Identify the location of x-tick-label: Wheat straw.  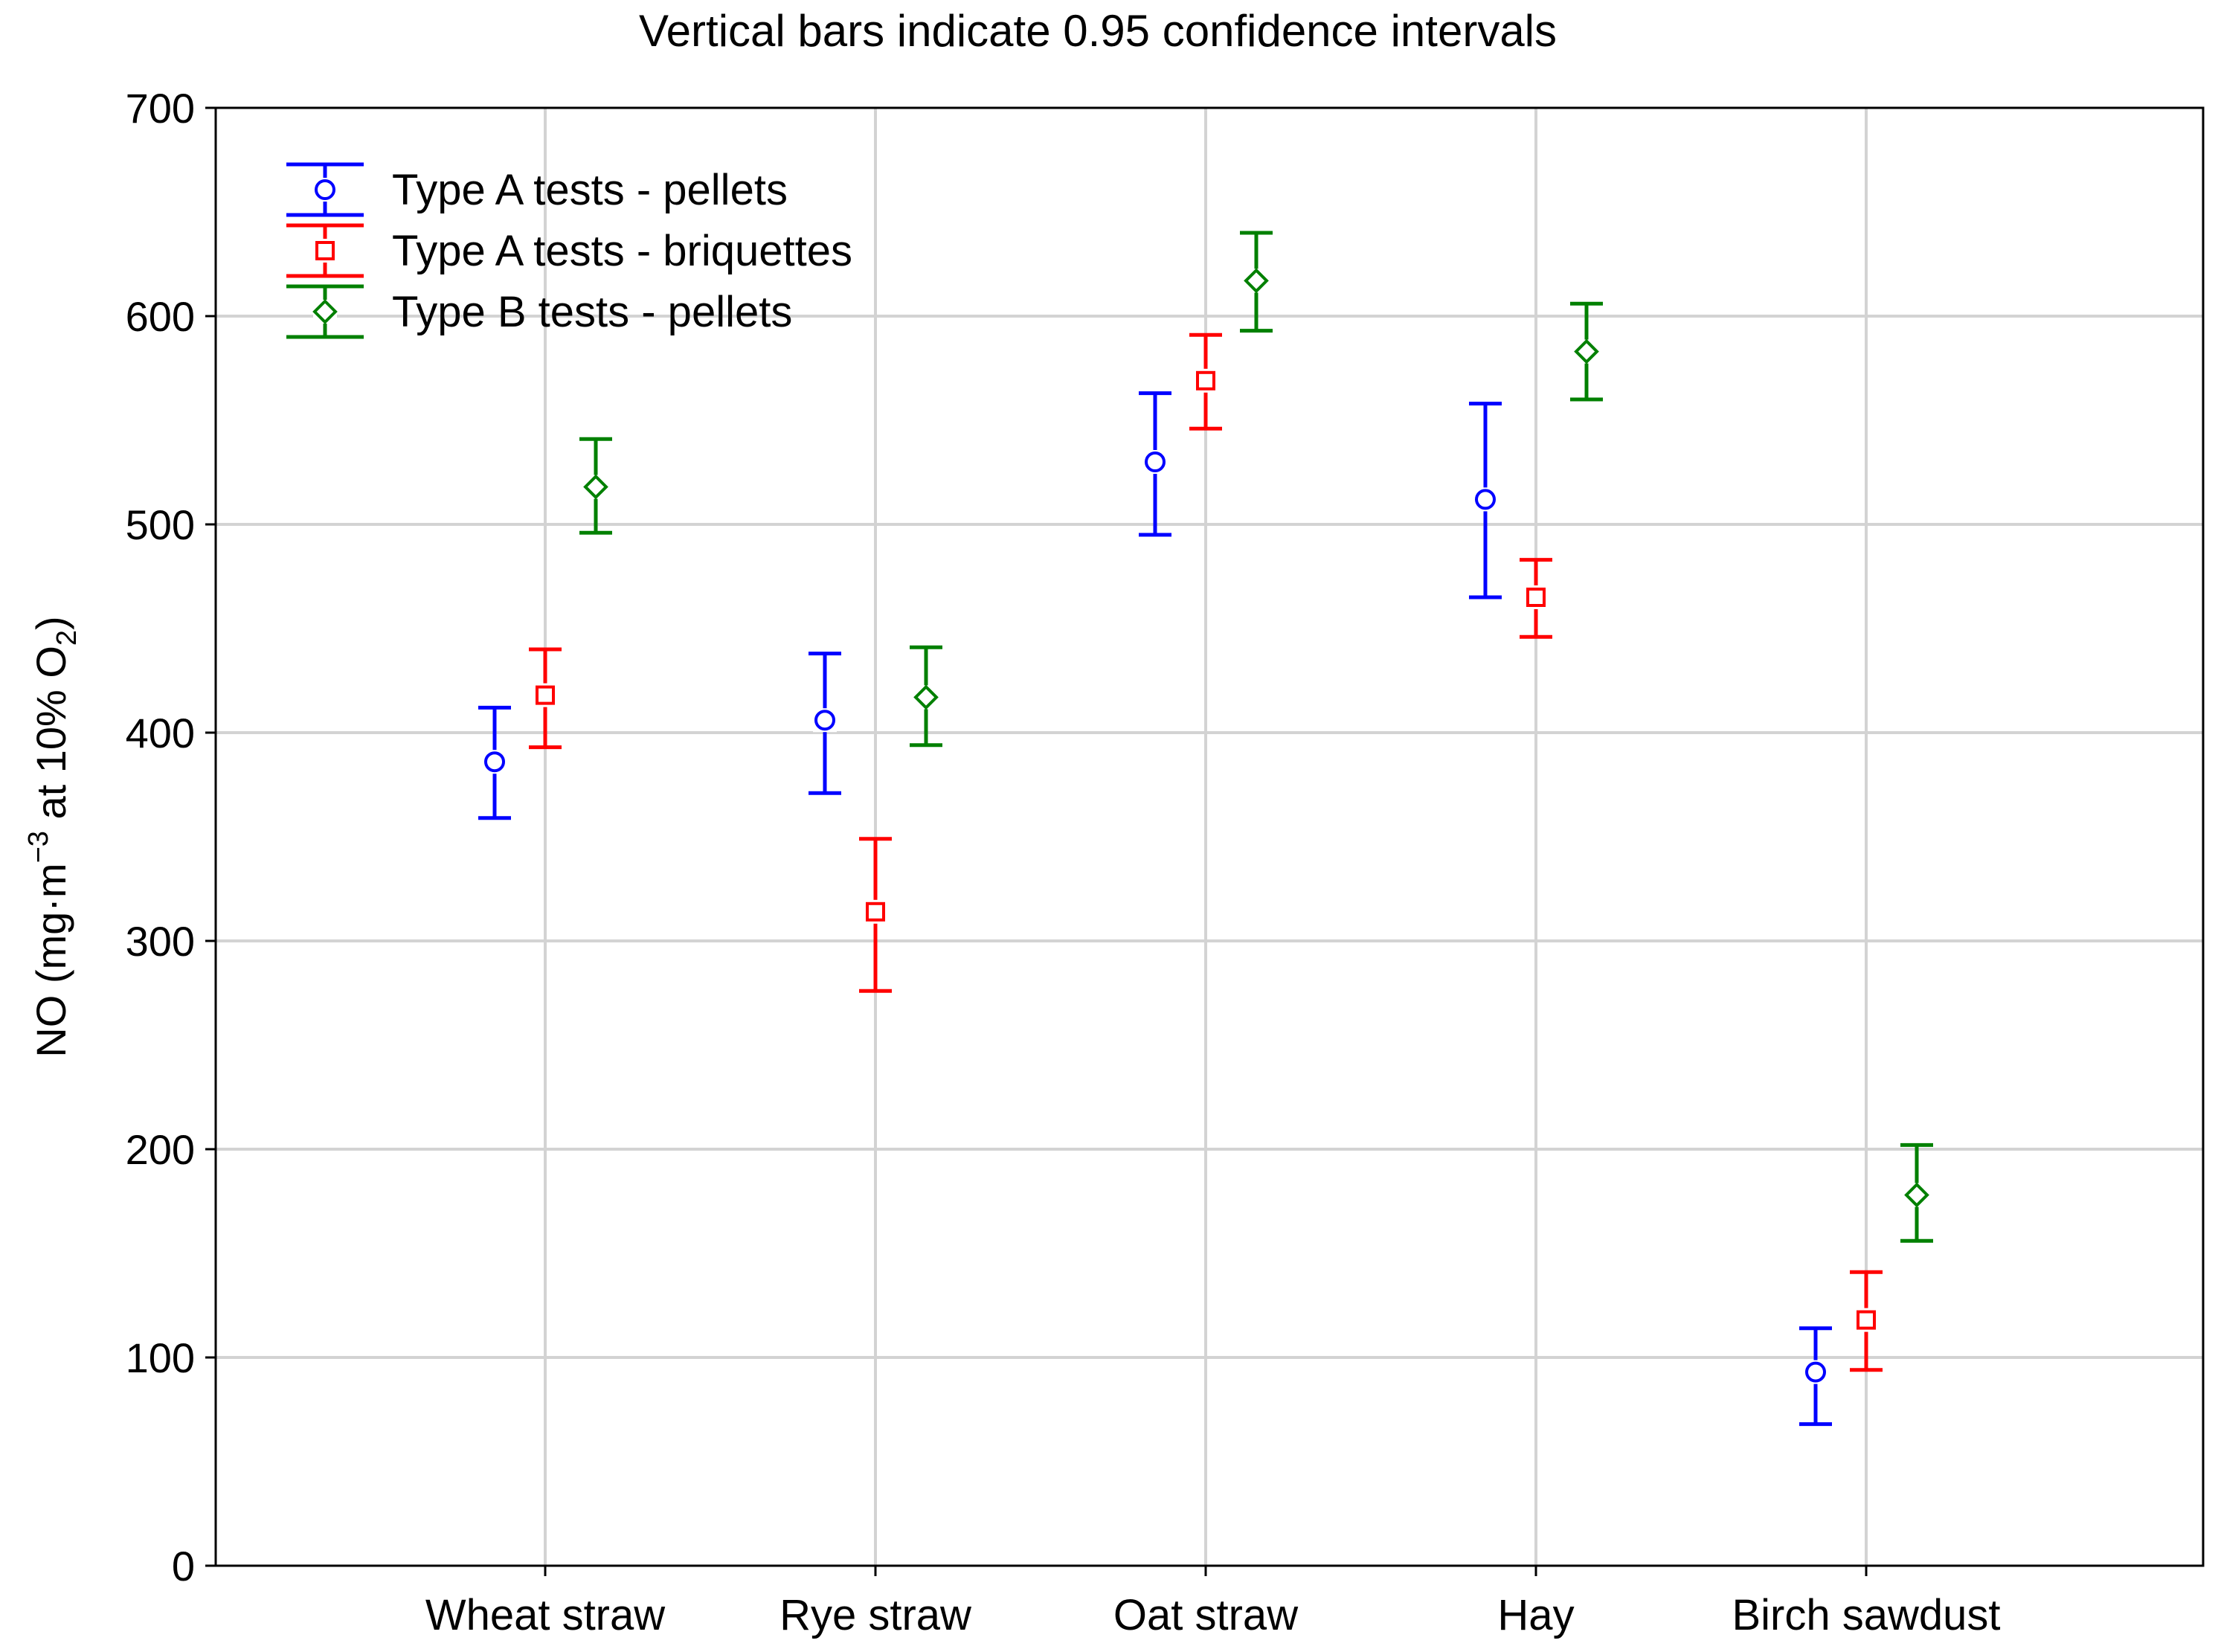
(545, 1615).